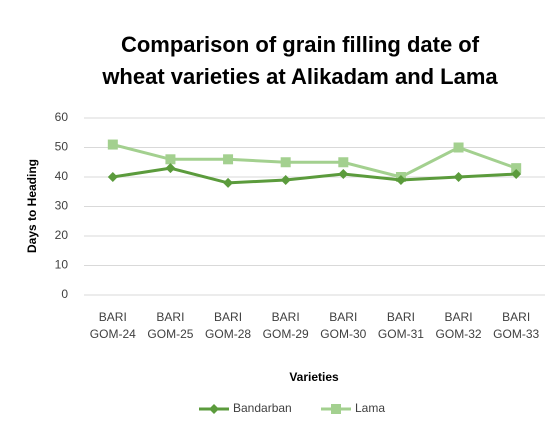 This screenshot has height=428, width=557. I want to click on x-tick-label: BARI GOM-32, so click(458, 325).